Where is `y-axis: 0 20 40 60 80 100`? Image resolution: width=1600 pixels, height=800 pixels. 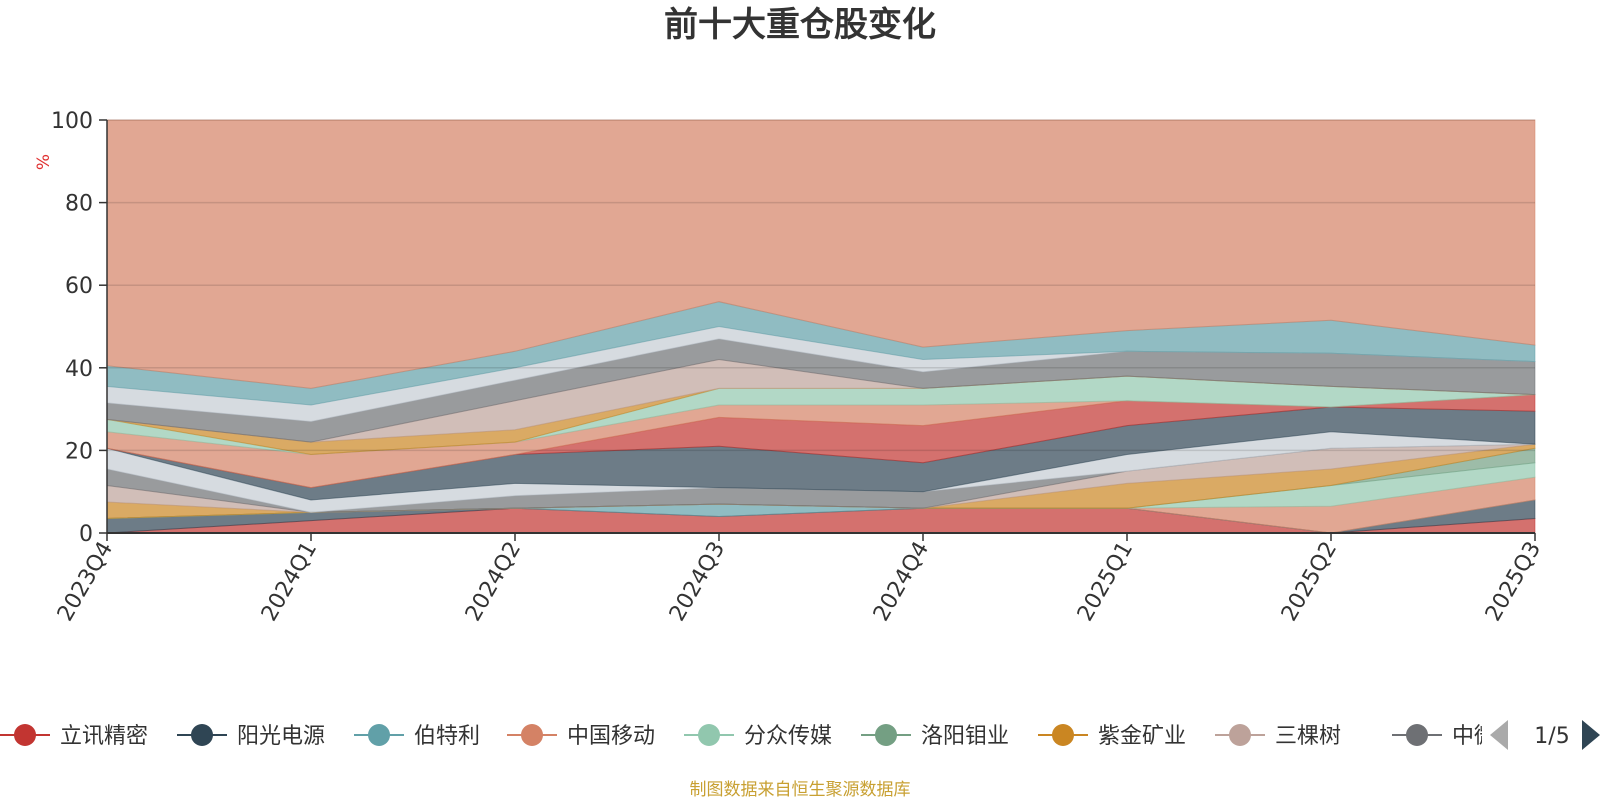 y-axis: 0 20 40 60 80 100 is located at coordinates (79, 328).